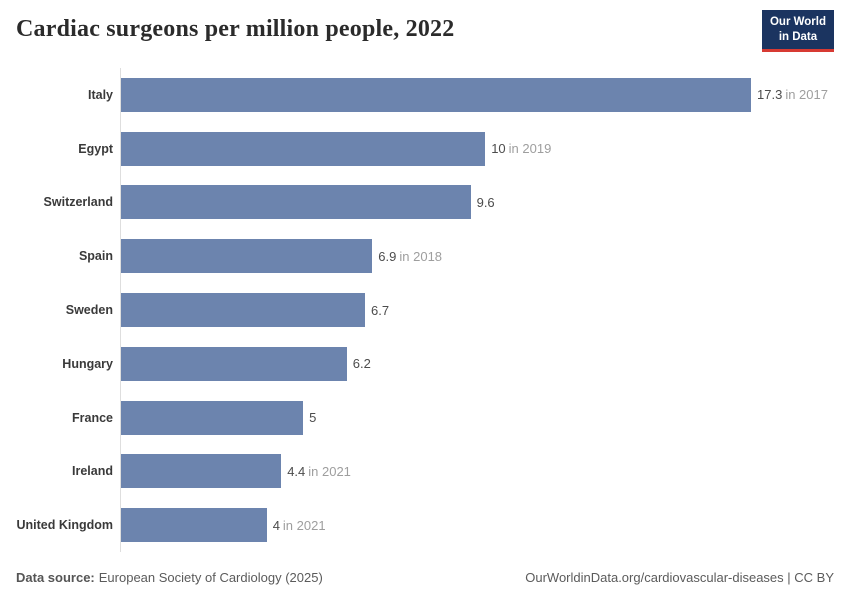 This screenshot has width=850, height=600. What do you see at coordinates (55, 577) in the screenshot?
I see `data-source-label: Data source:` at bounding box center [55, 577].